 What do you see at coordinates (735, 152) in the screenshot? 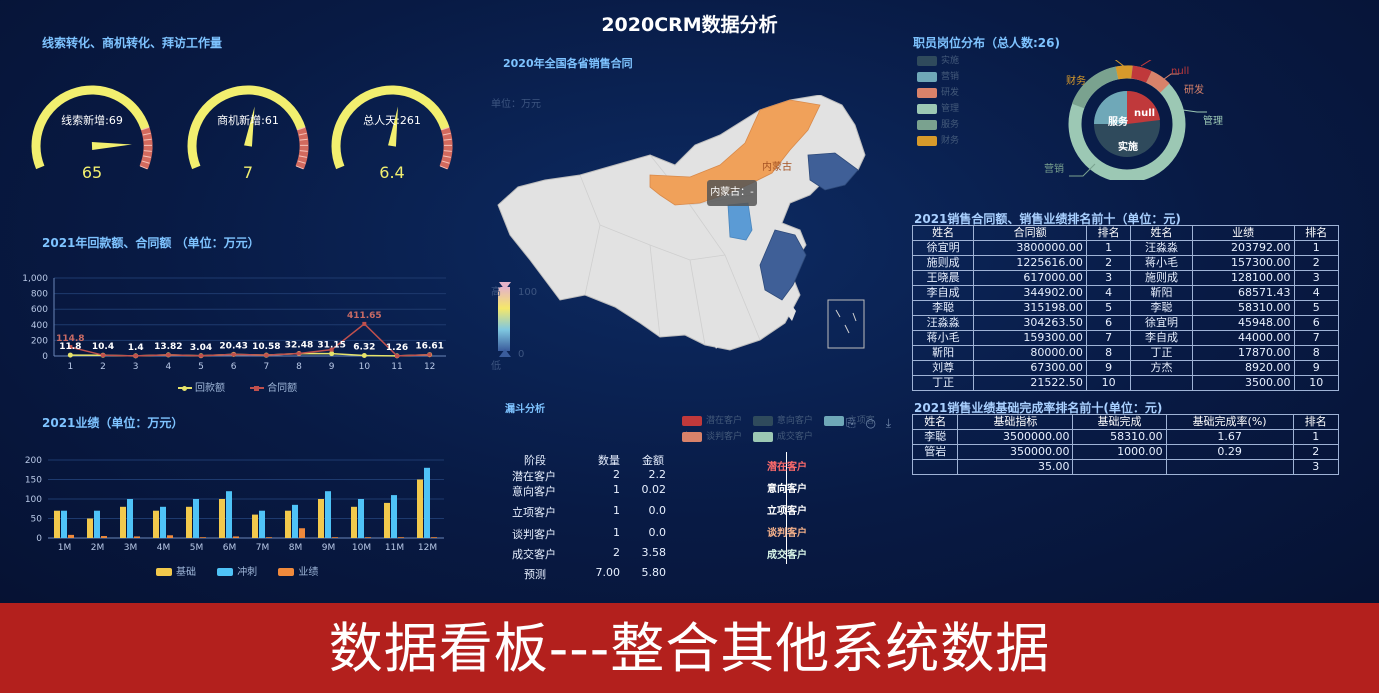
I see `inner-mongolia-region` at bounding box center [735, 152].